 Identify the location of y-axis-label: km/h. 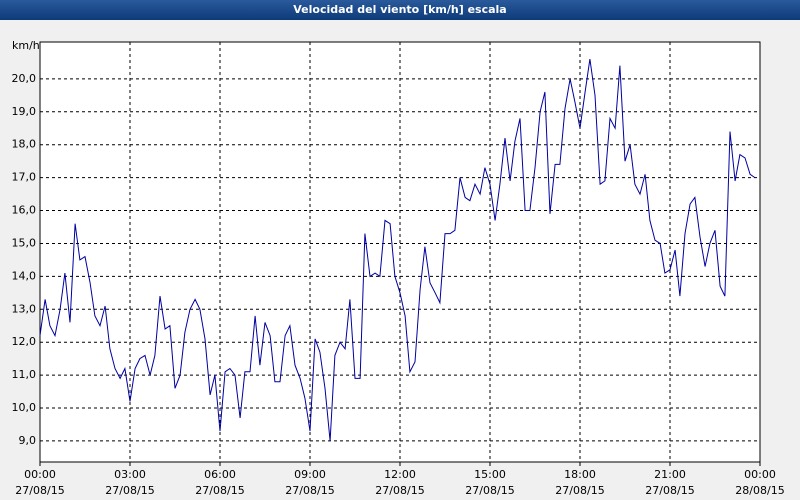
(26, 45).